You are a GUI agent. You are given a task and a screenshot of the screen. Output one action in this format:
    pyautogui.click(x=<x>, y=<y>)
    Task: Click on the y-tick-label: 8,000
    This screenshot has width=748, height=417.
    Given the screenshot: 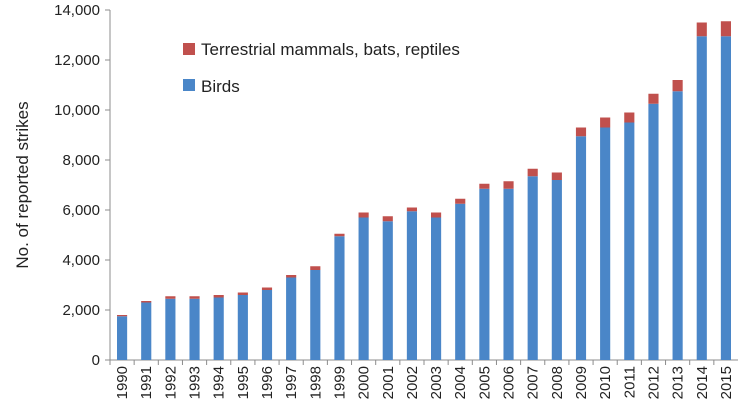 What is the action you would take?
    pyautogui.click(x=81, y=160)
    